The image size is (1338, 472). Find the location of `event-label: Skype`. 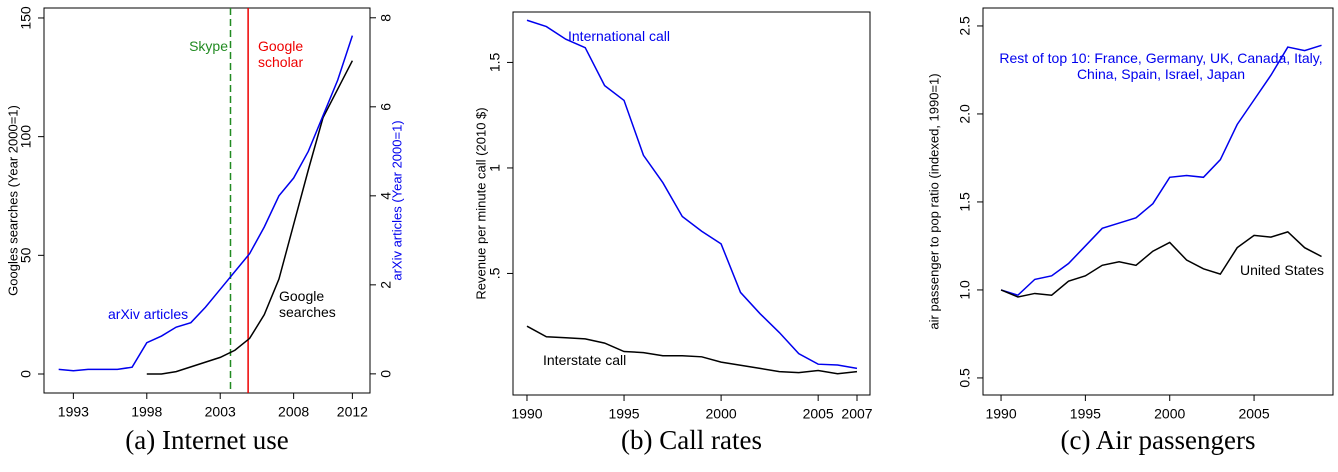

event-label: Skype is located at coordinates (208, 46).